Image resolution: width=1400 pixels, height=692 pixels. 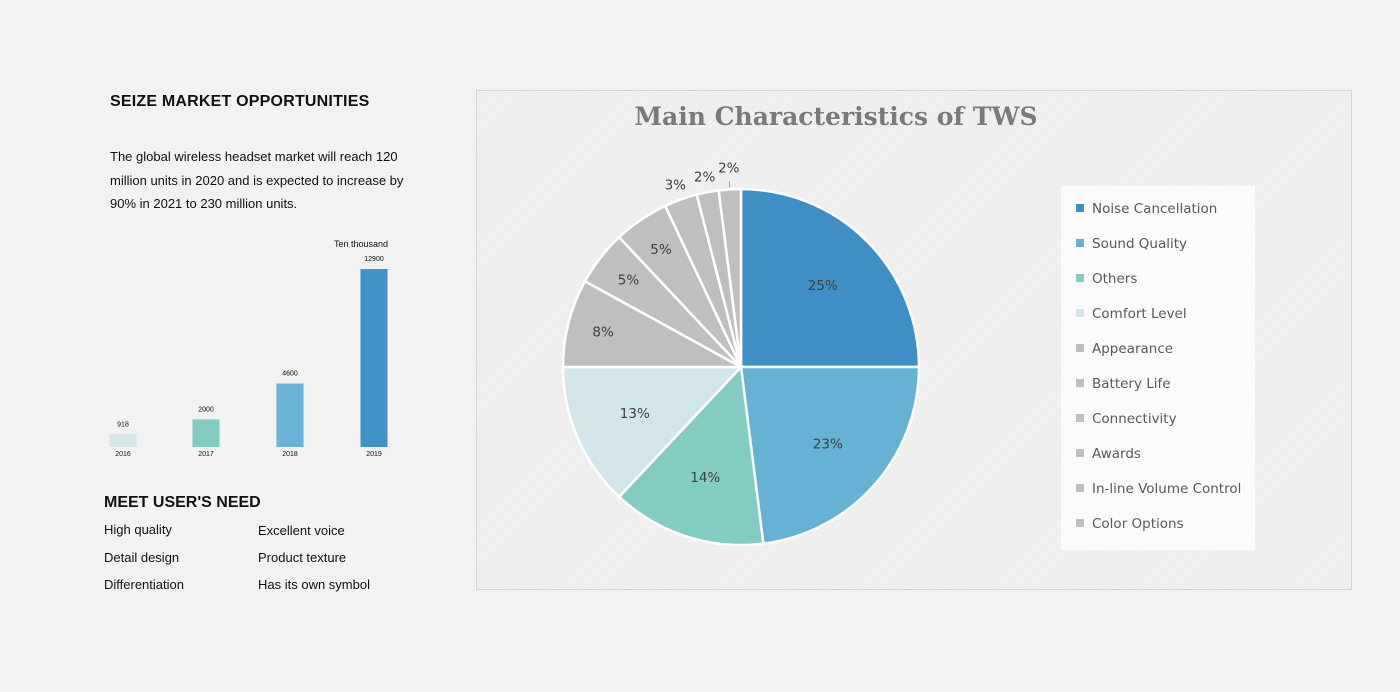 What do you see at coordinates (651, 324) in the screenshot?
I see `pie-slice-appearance` at bounding box center [651, 324].